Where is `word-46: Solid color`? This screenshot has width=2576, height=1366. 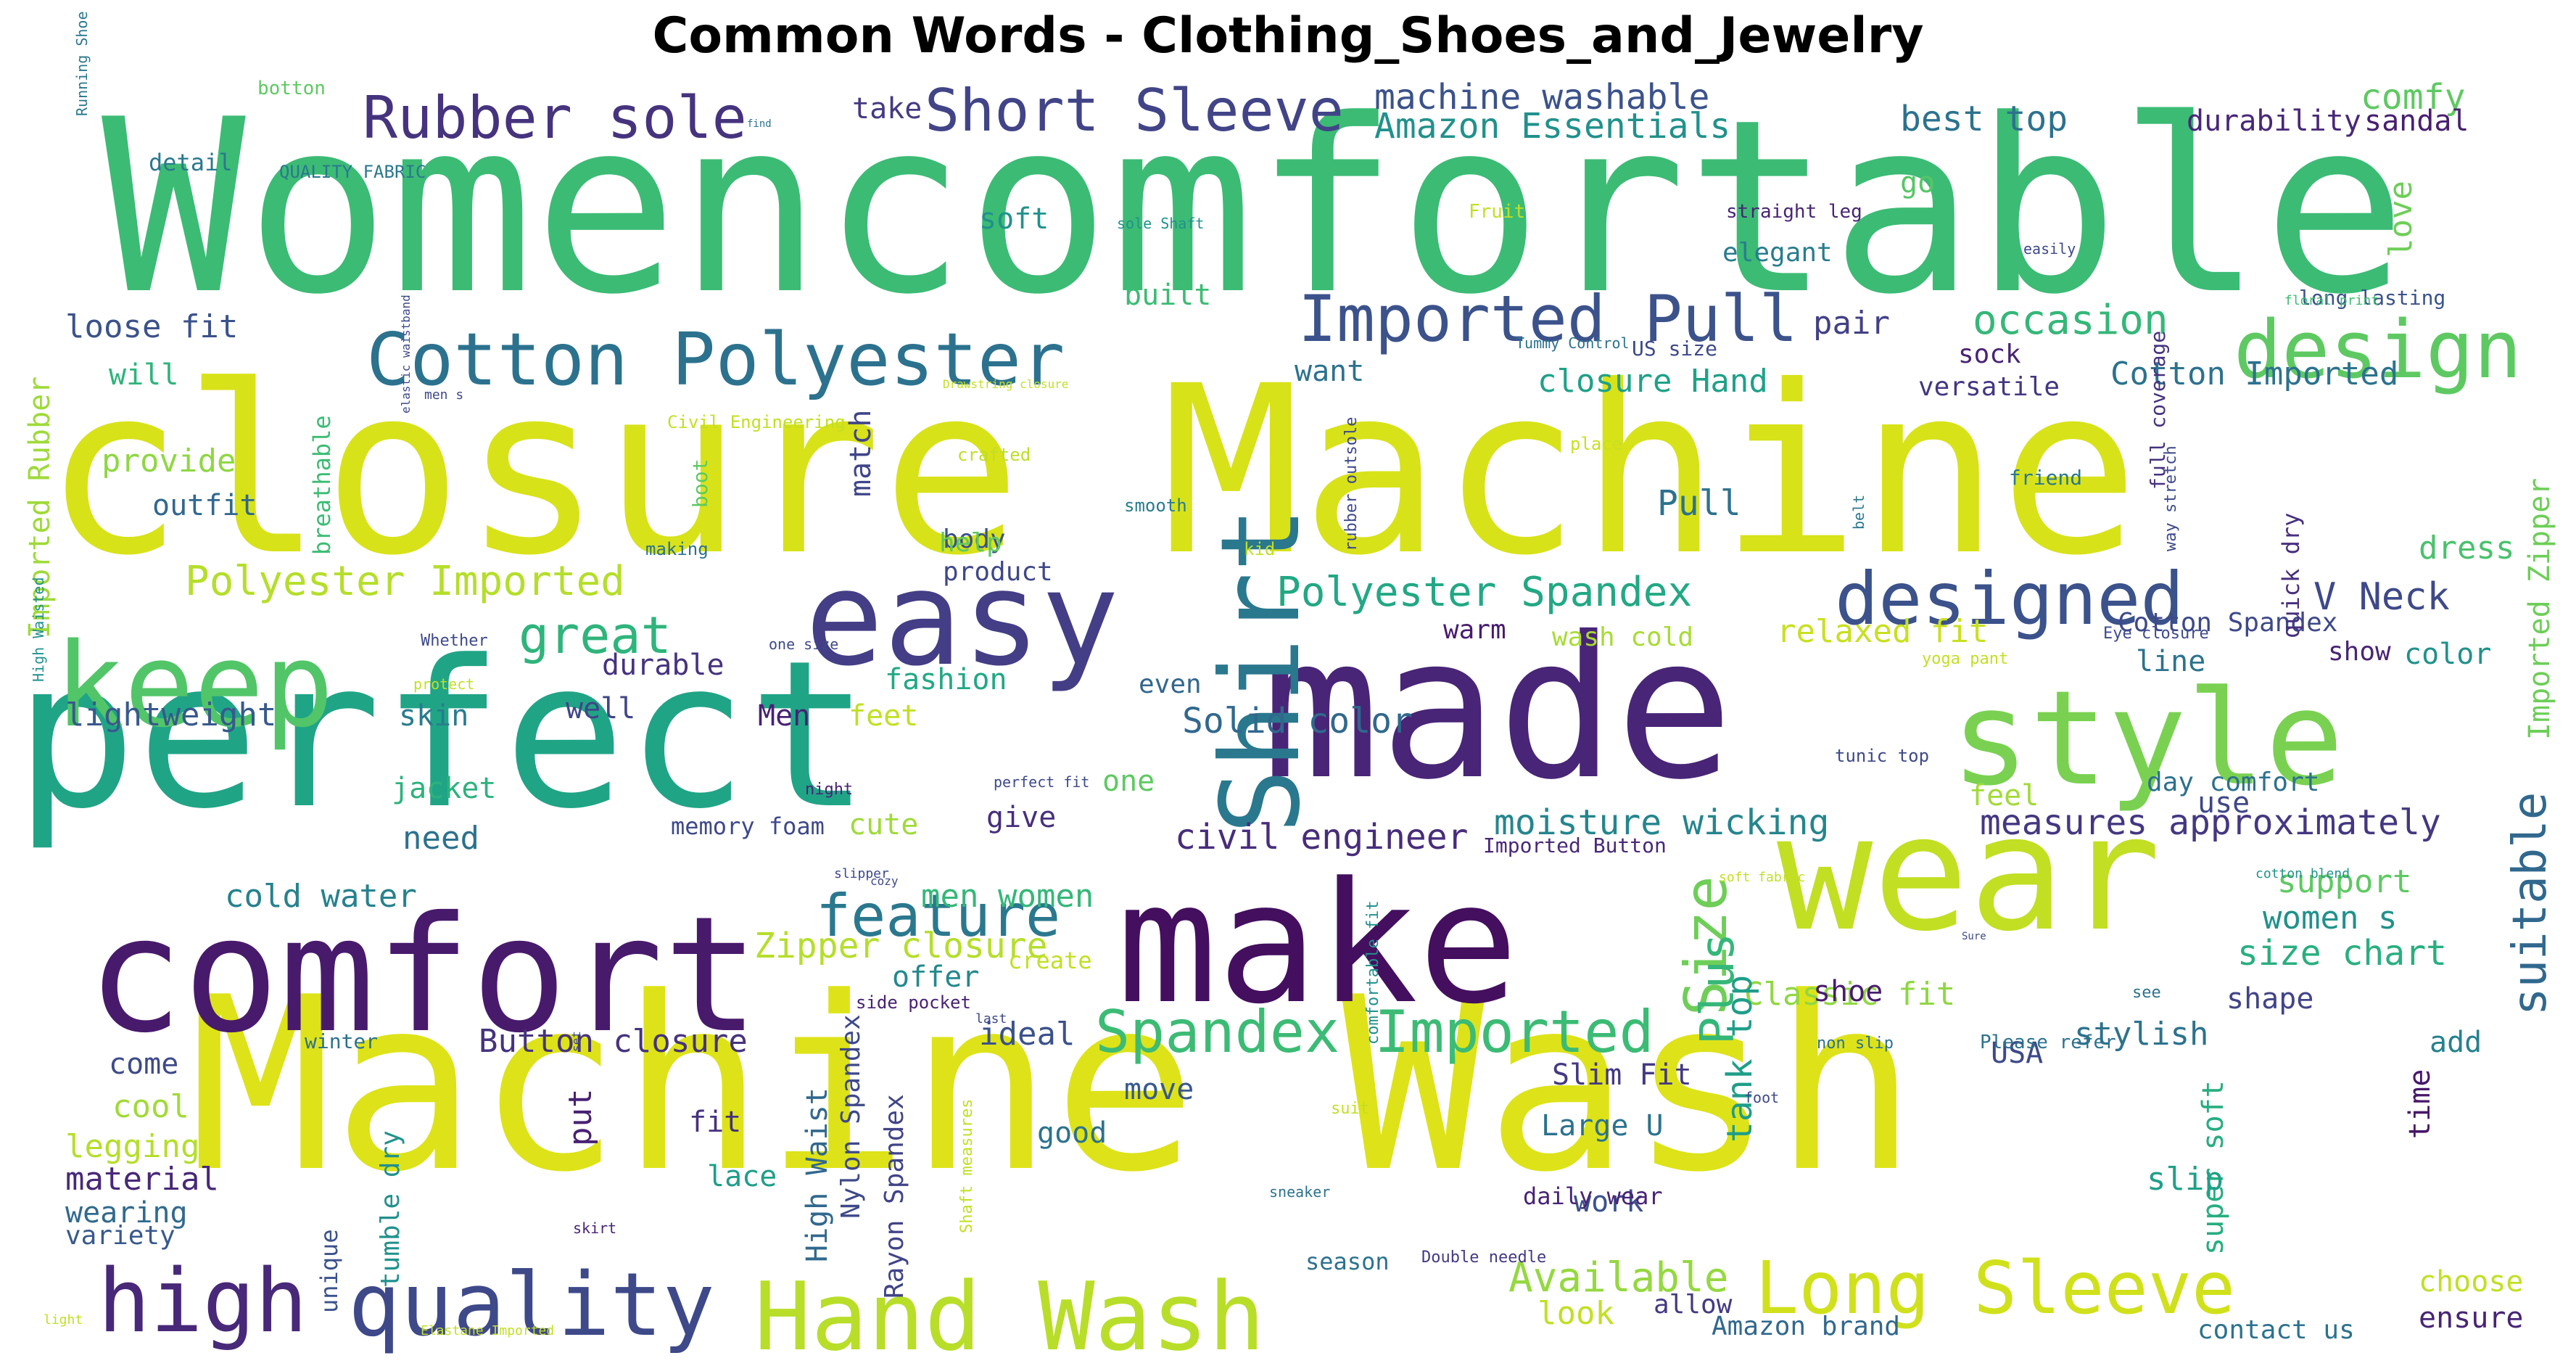 word-46: Solid color is located at coordinates (1297, 721).